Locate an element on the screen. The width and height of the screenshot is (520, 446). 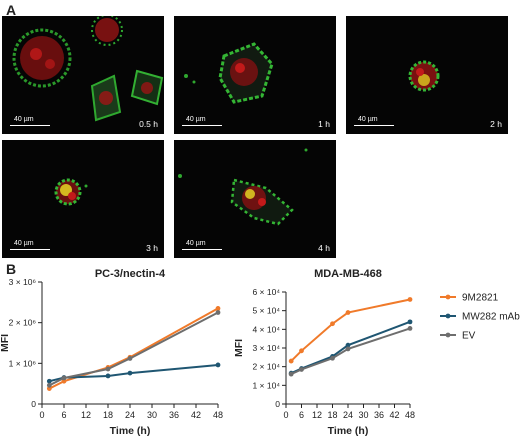
y-tick-label: 3 × 10⁶ is located at coordinates (22, 282).